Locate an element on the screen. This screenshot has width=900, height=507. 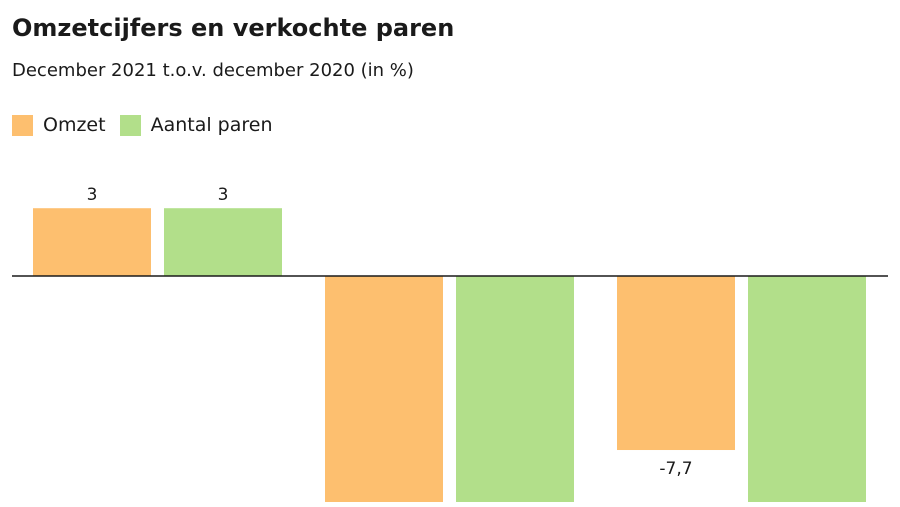
legend-label-omzet: Omzet is located at coordinates (74, 125).